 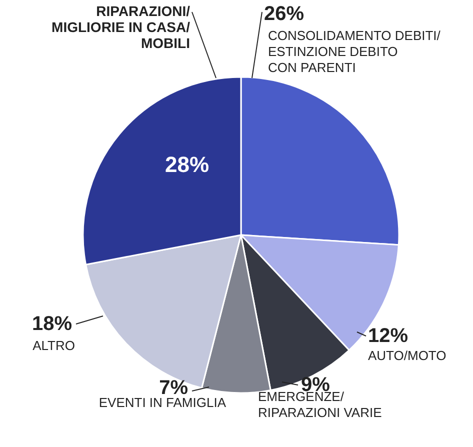 What do you see at coordinates (354, 51) in the screenshot?
I see `slice-label: CONSOLIDAMENTO DEBITI/ ESTINZIONE DEBITO CON PARENTI` at bounding box center [354, 51].